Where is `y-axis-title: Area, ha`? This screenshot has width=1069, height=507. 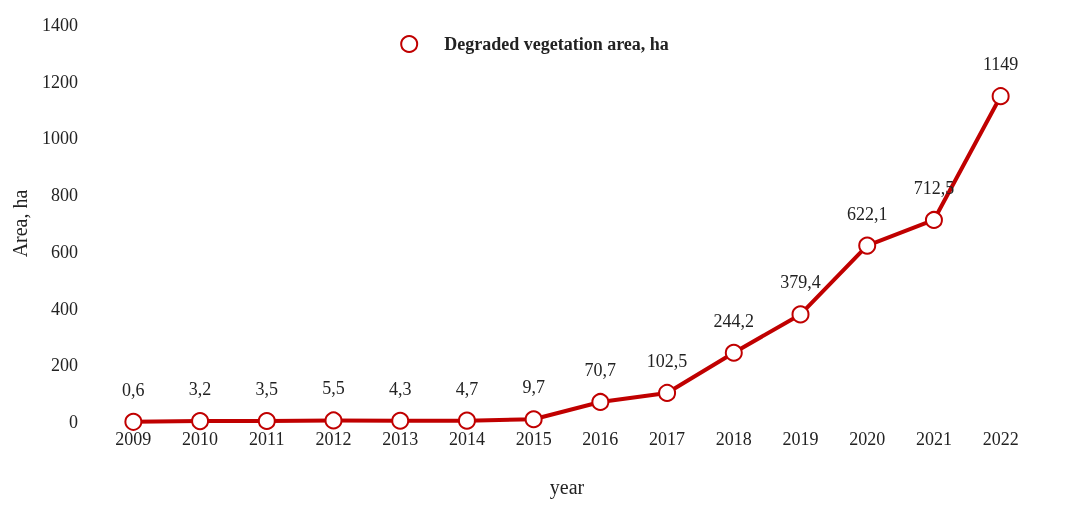
y-axis-title: Area, ha is located at coordinates (20, 223).